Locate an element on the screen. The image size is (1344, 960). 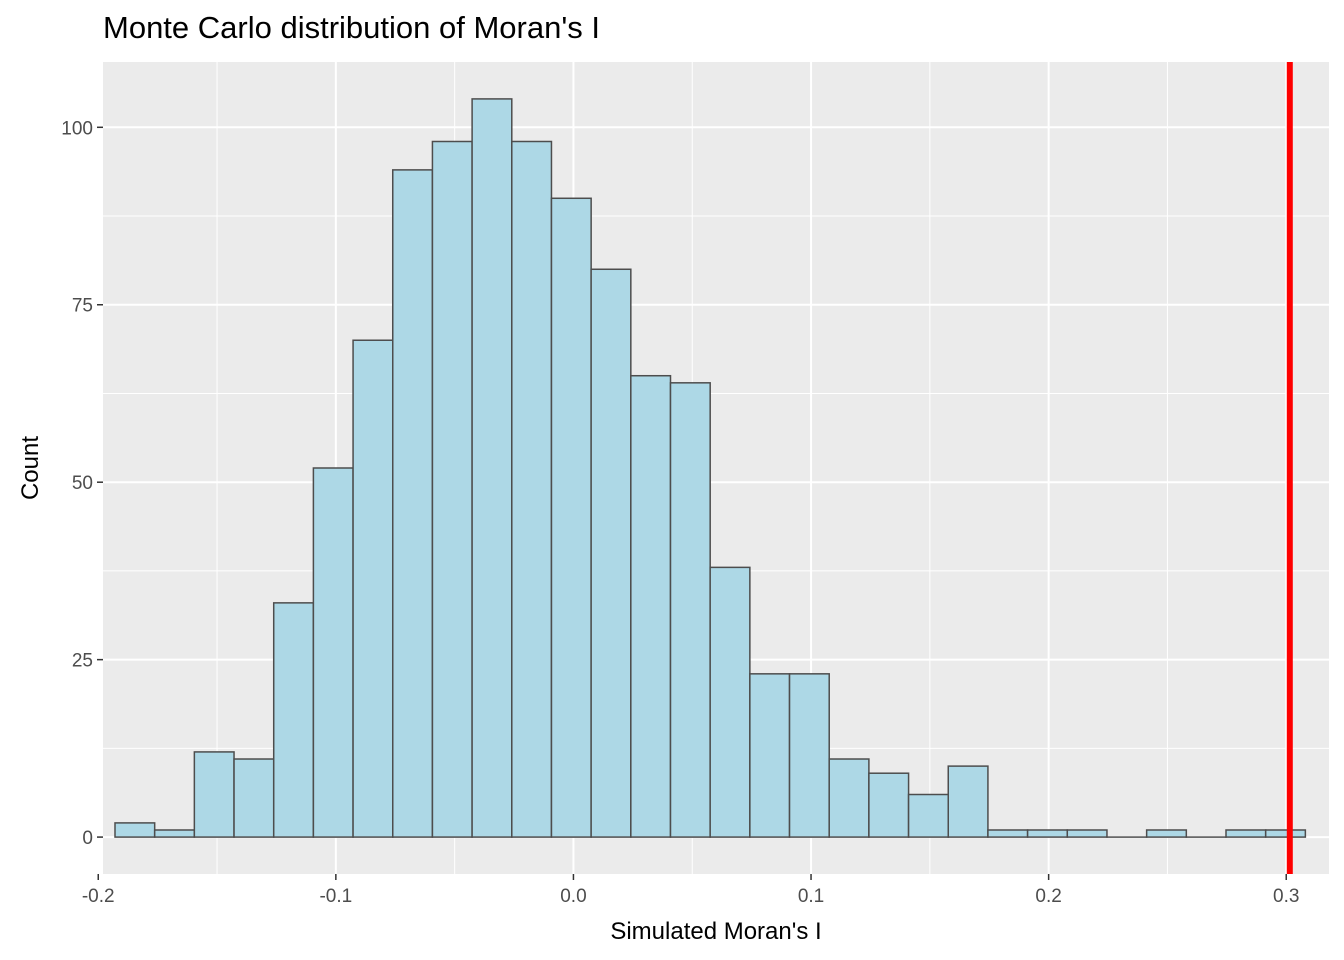
y-tick-label: 0 is located at coordinates (87, 838).